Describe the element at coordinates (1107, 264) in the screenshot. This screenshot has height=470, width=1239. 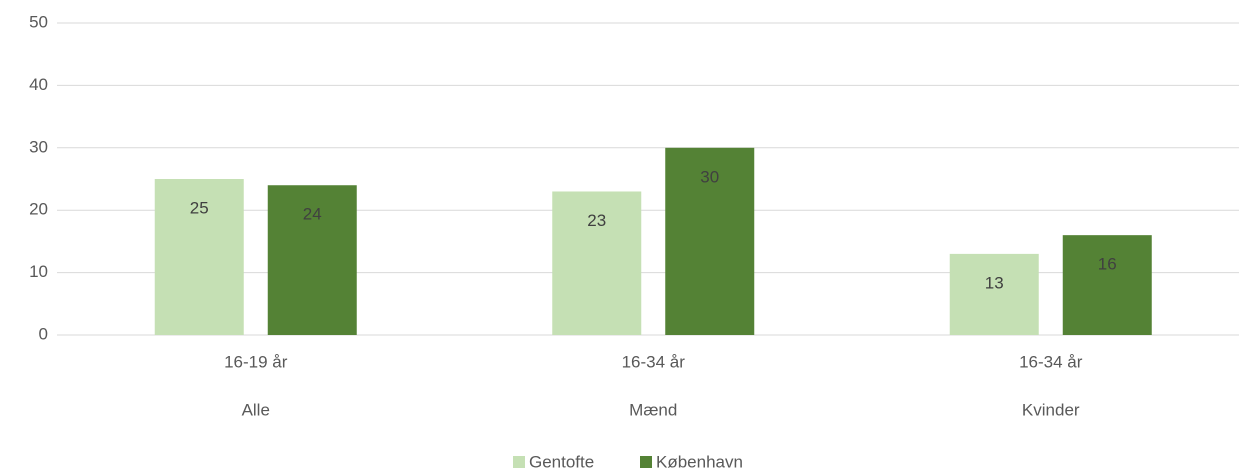
I see `data-label: 16` at that location.